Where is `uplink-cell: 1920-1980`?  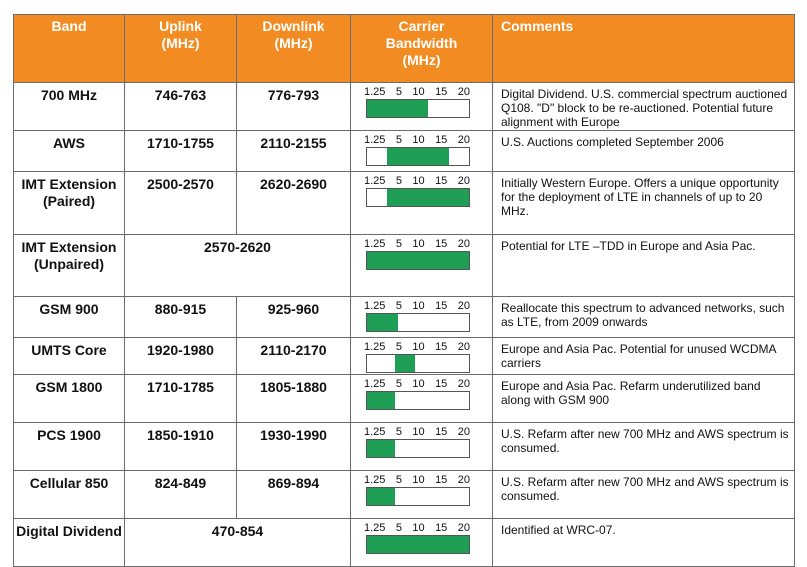
uplink-cell: 1920-1980 is located at coordinates (180, 356).